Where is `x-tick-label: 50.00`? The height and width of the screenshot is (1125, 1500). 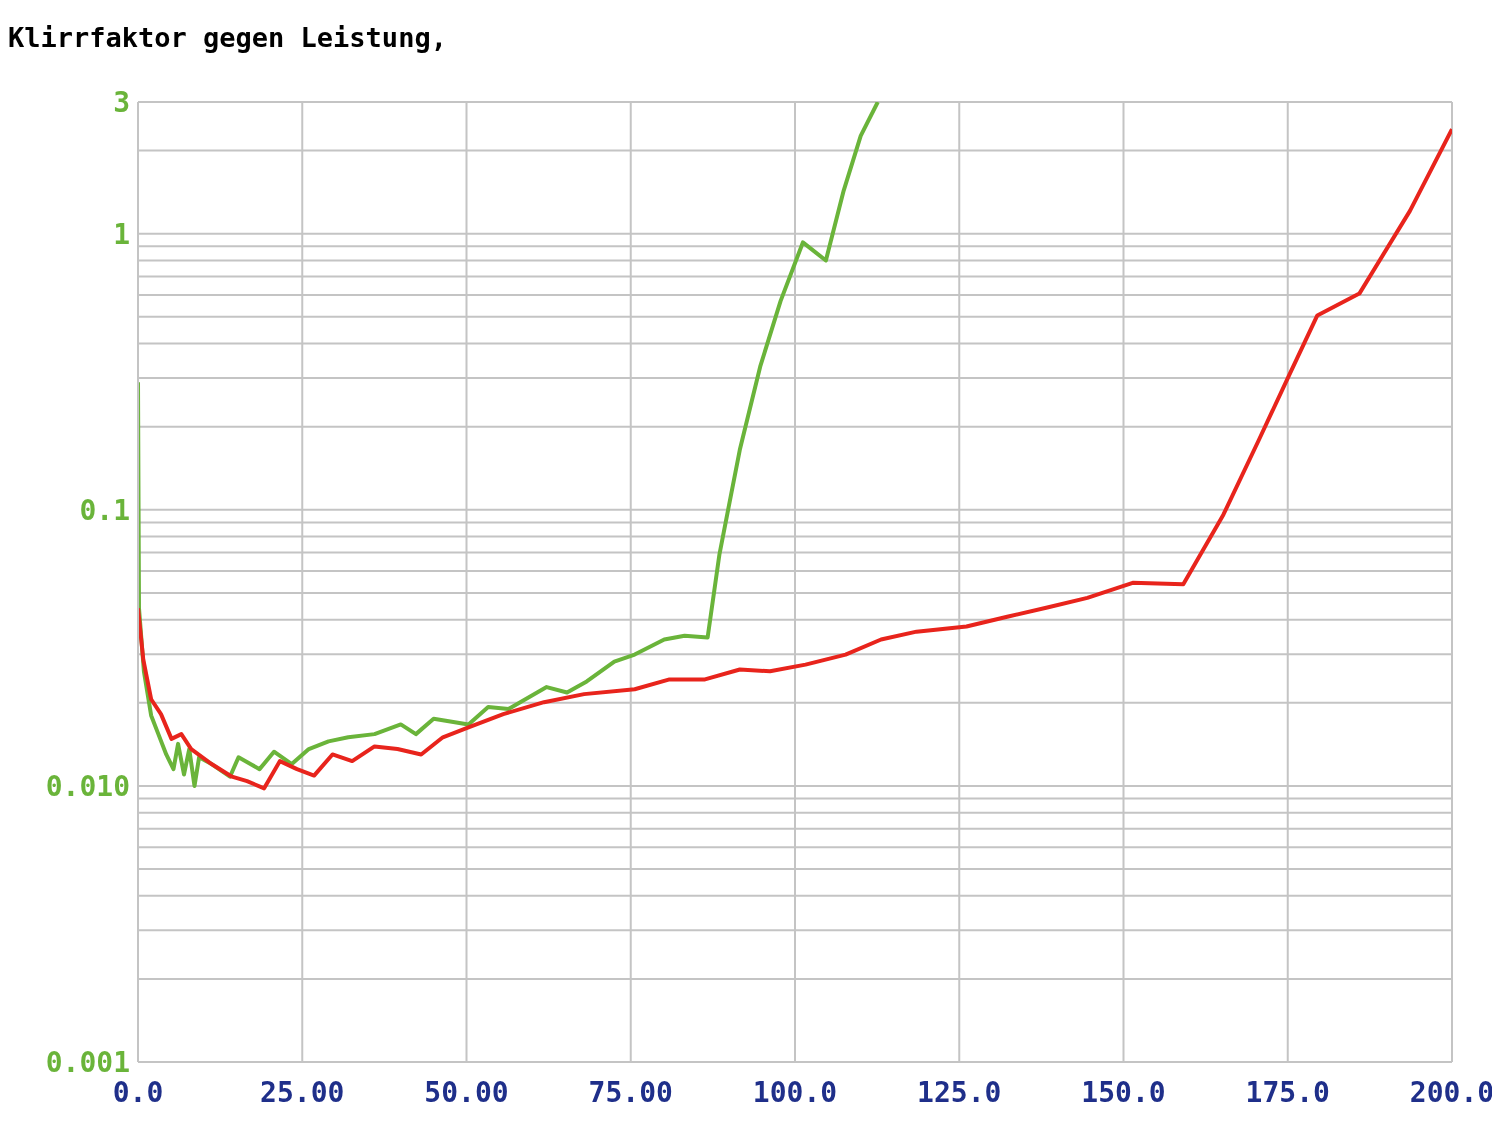 x-tick-label: 50.00 is located at coordinates (466, 1092).